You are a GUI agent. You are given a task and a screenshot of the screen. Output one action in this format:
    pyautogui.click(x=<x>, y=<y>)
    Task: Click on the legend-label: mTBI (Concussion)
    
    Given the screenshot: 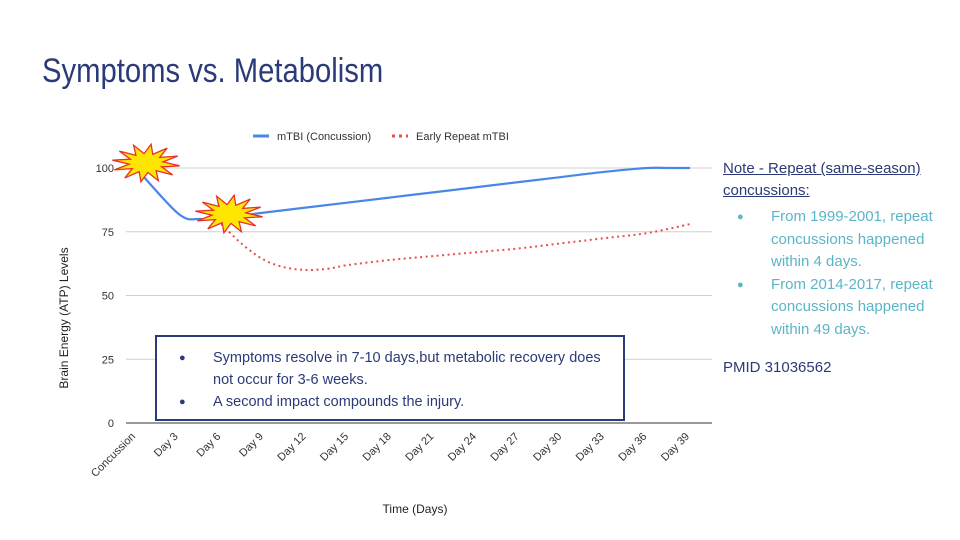 What is the action you would take?
    pyautogui.click(x=324, y=137)
    